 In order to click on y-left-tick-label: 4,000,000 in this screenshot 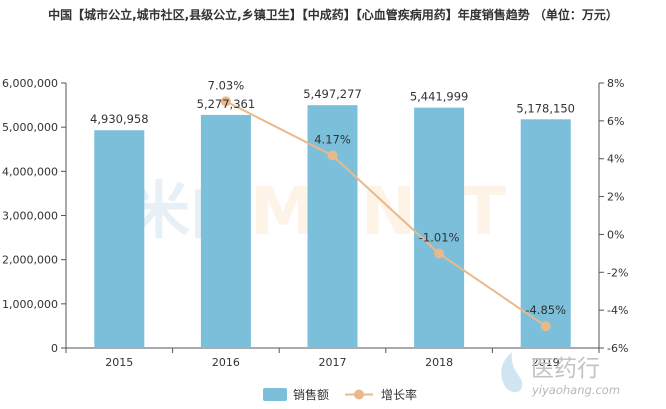, I will do `click(30, 171)`.